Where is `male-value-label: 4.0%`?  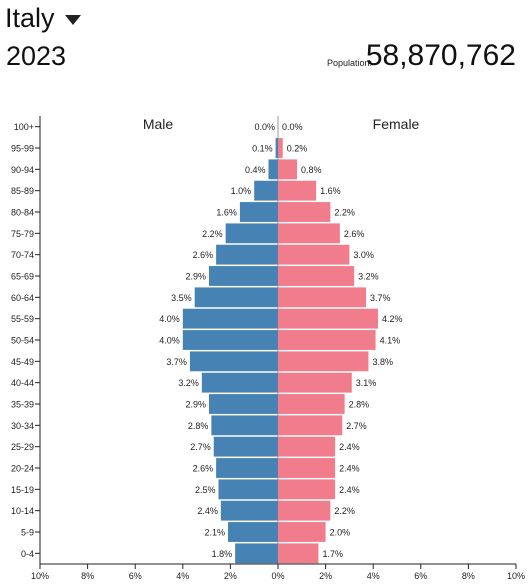 male-value-label: 4.0% is located at coordinates (169, 341).